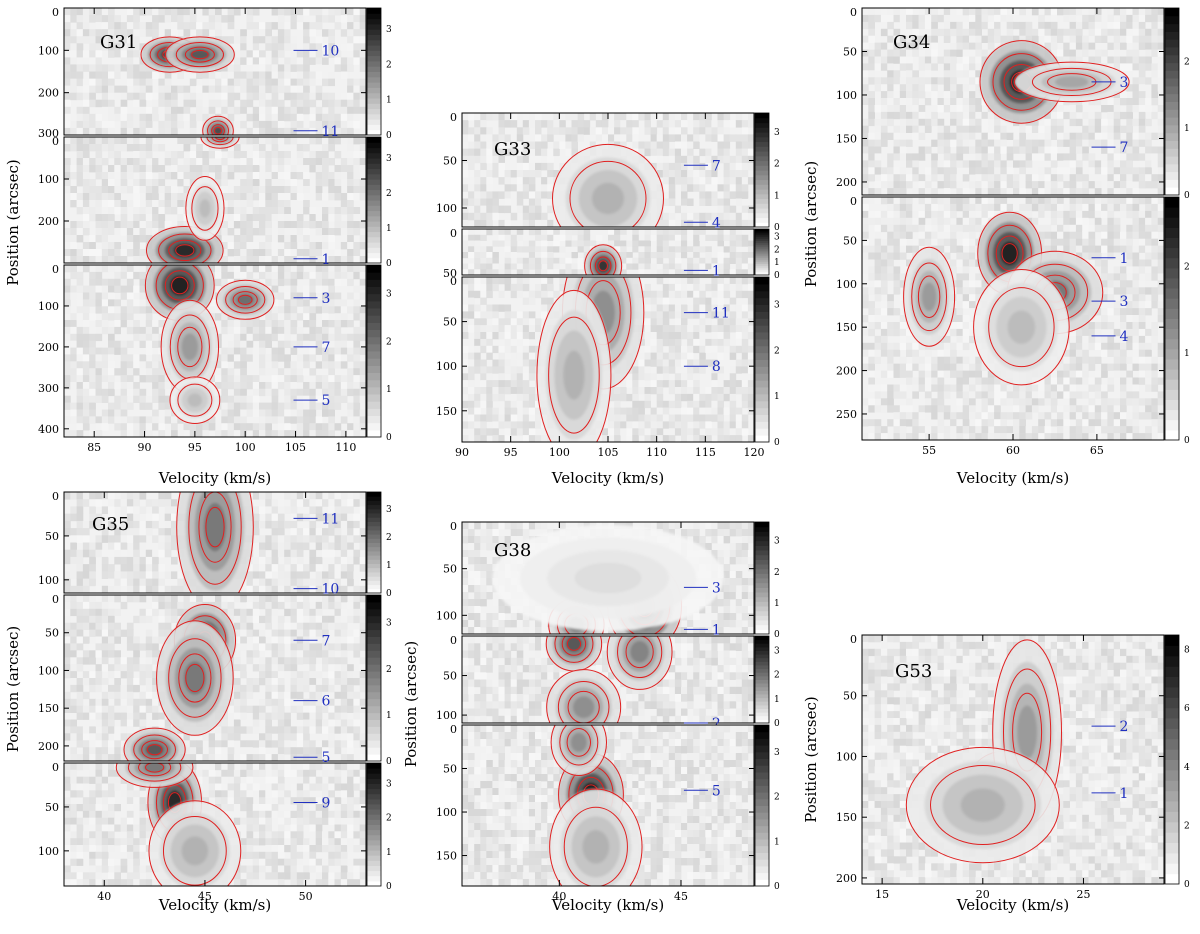  Describe the element at coordinates (608, 252) in the screenshot. I see `subpanel-frame` at that location.